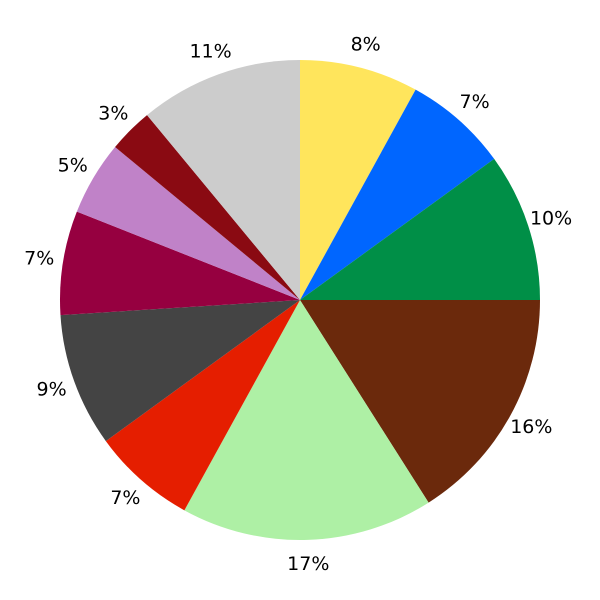  Describe the element at coordinates (52, 389) in the screenshot. I see `slice-label: 9%` at that location.